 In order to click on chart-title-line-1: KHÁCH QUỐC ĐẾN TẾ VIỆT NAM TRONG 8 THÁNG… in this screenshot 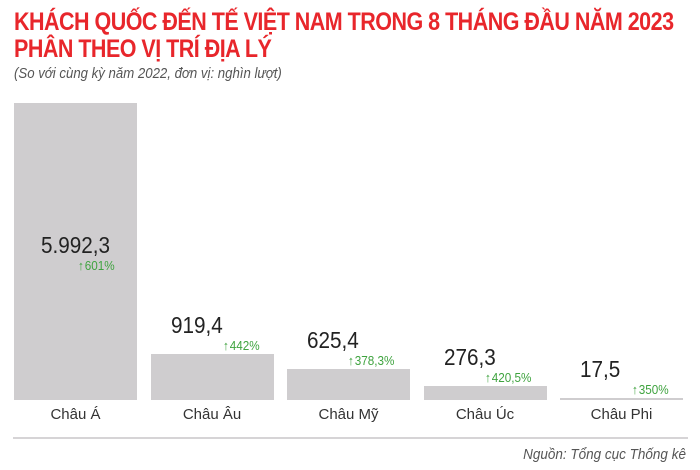, I will do `click(344, 22)`.